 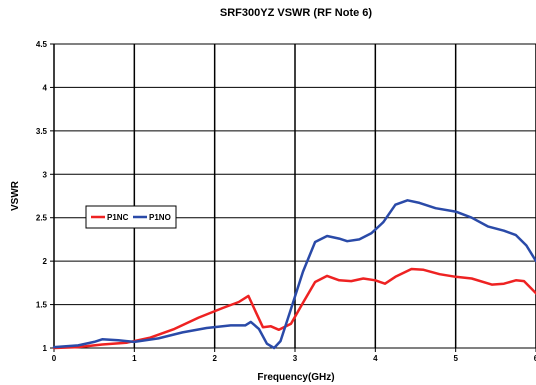 I want to click on x-tick-label: 4, so click(x=375, y=358).